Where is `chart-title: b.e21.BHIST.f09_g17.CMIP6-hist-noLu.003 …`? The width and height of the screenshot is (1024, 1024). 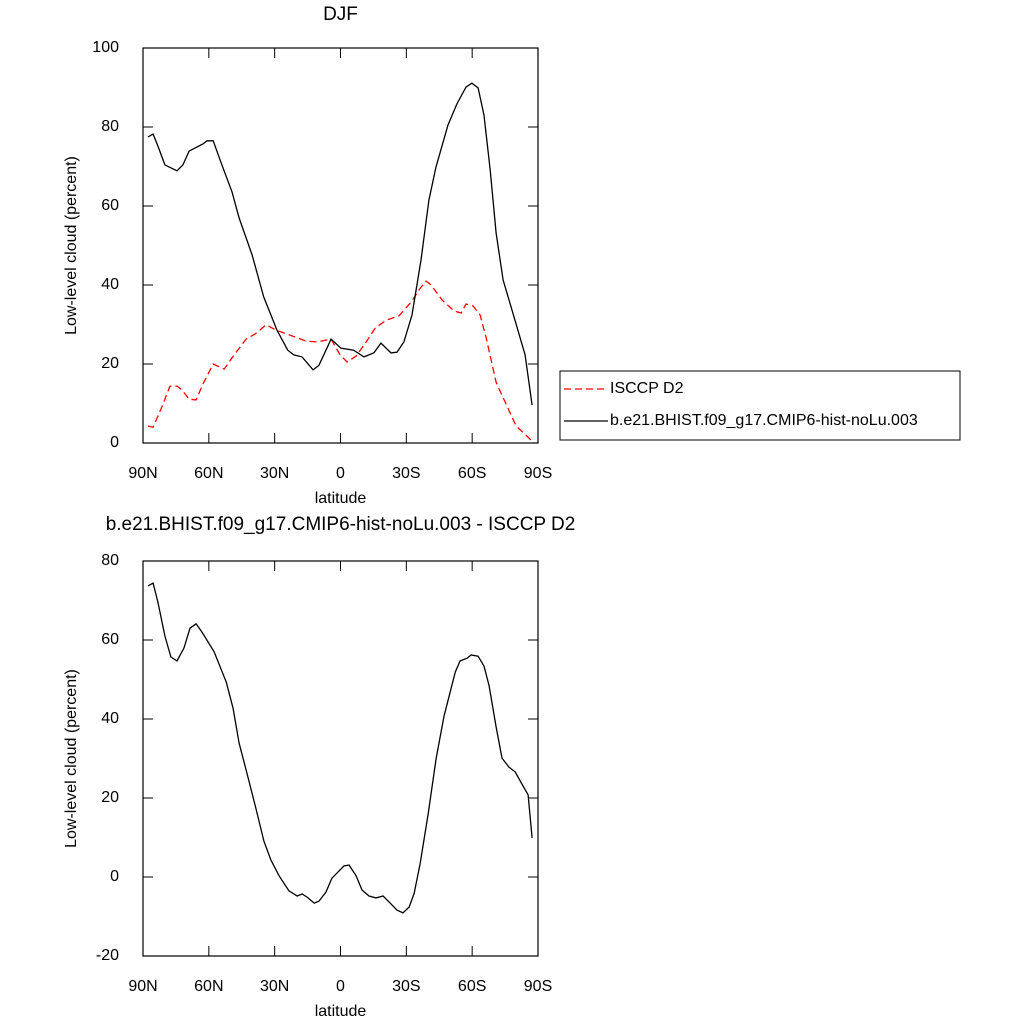
chart-title: b.e21.BHIST.f09_g17.CMIP6-hist-noLu.003 … is located at coordinates (341, 524).